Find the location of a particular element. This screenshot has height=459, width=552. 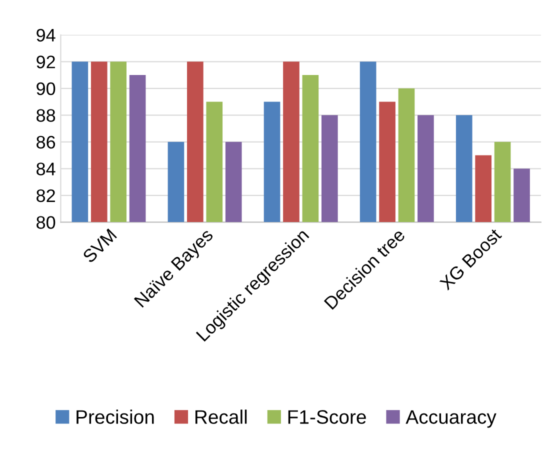

y-tick-label: 88 is located at coordinates (46, 115).